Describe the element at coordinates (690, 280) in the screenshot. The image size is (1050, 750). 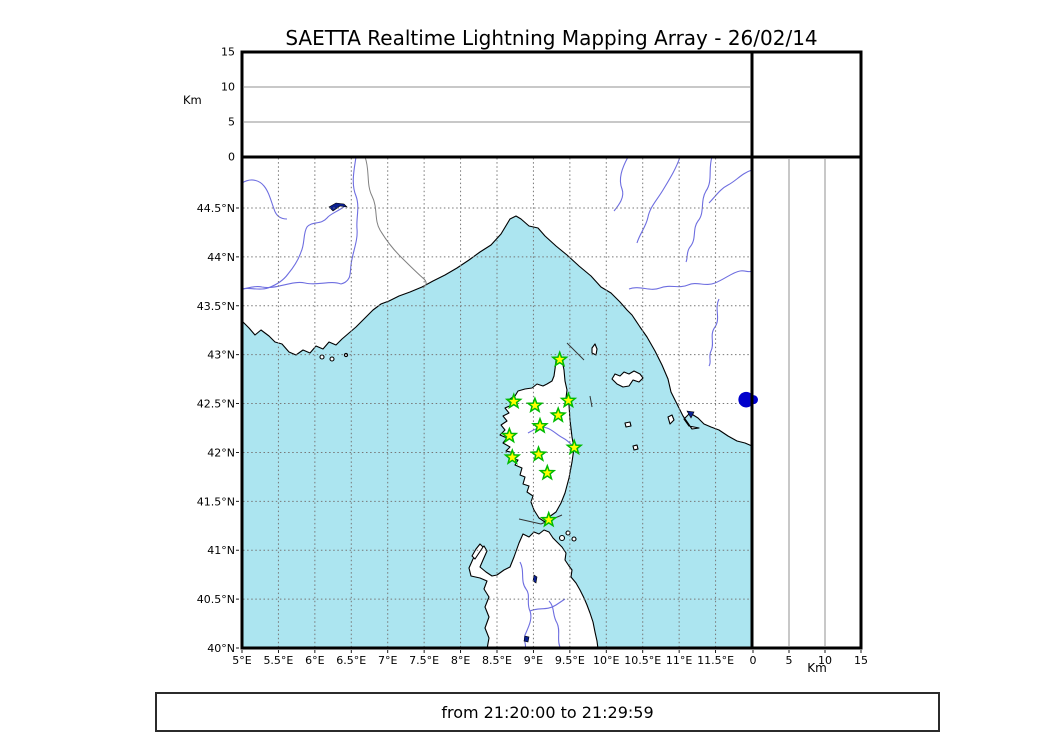
I see `river-arno` at that location.